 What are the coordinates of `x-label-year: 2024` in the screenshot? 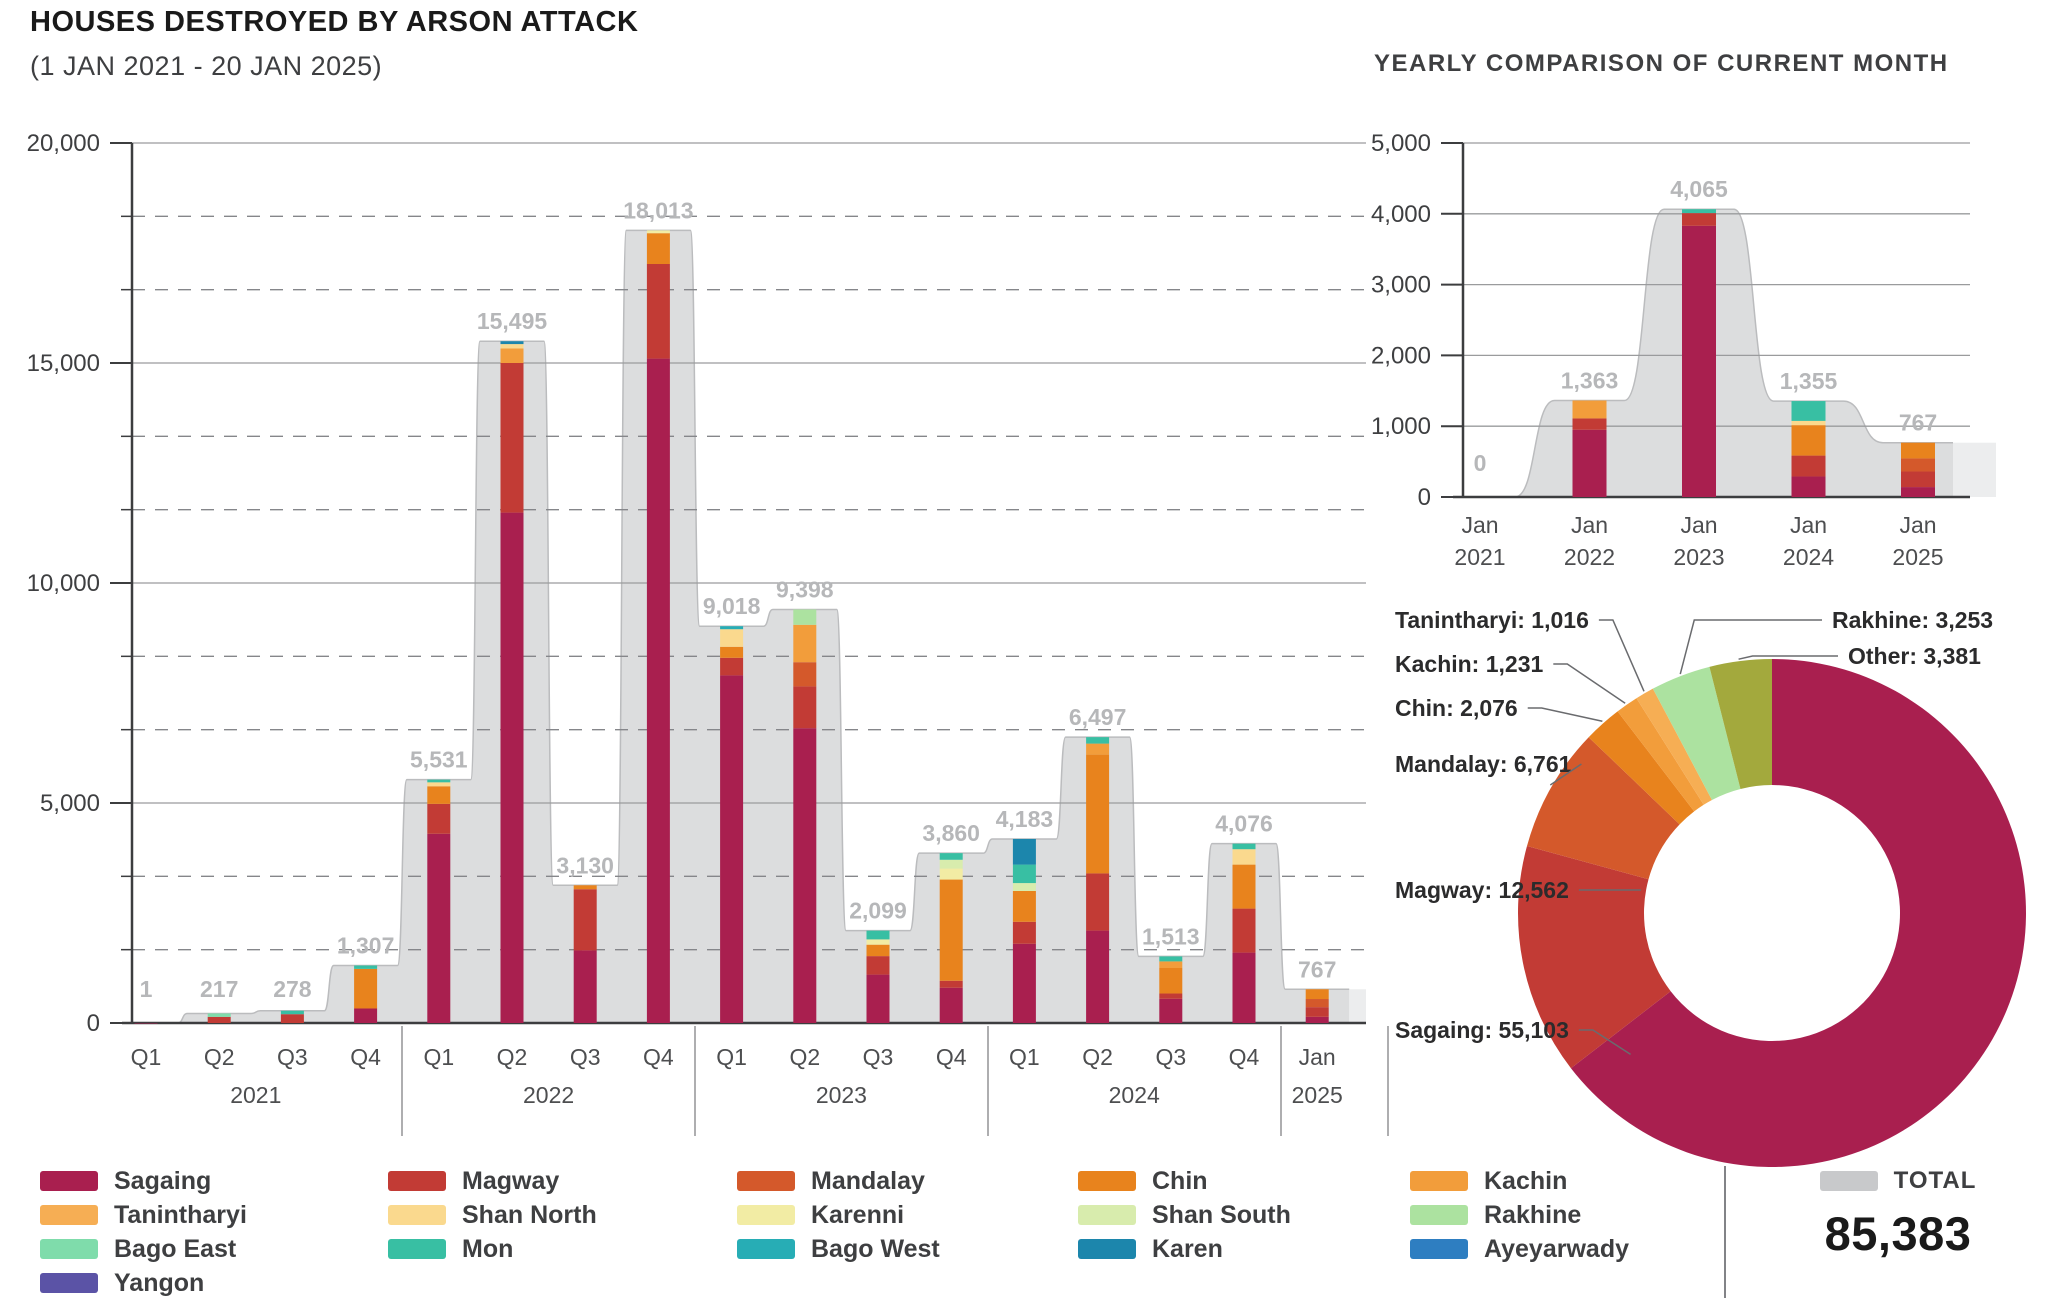 It's located at (1808, 557).